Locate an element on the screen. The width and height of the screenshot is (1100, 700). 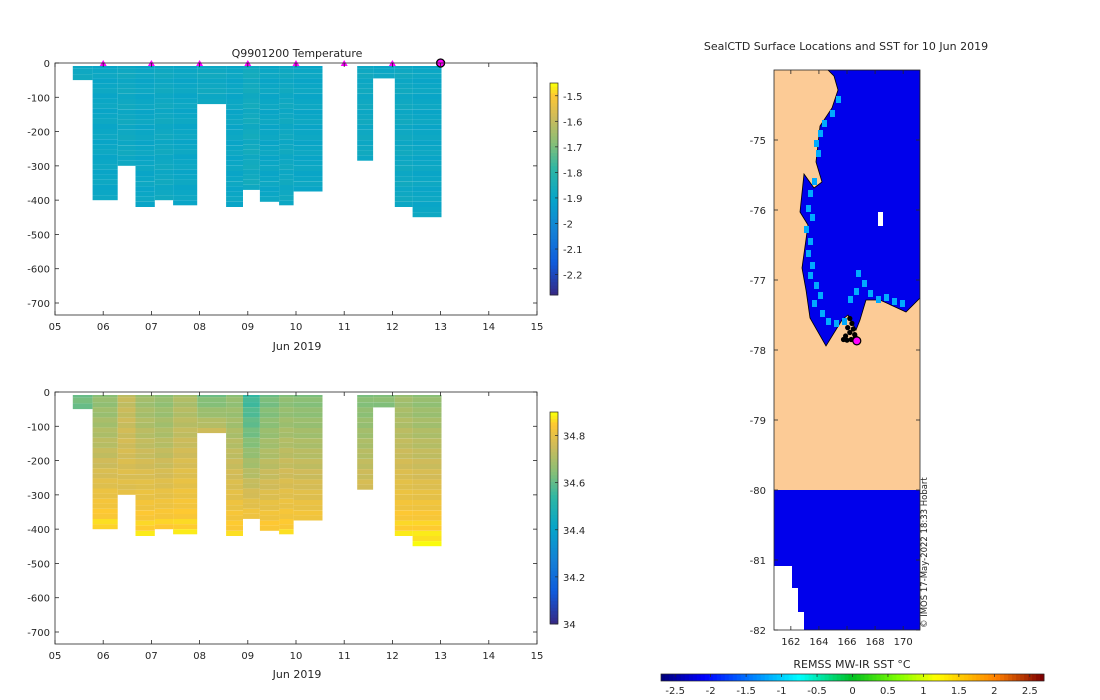
ctd-location is located at coordinates (848, 328).